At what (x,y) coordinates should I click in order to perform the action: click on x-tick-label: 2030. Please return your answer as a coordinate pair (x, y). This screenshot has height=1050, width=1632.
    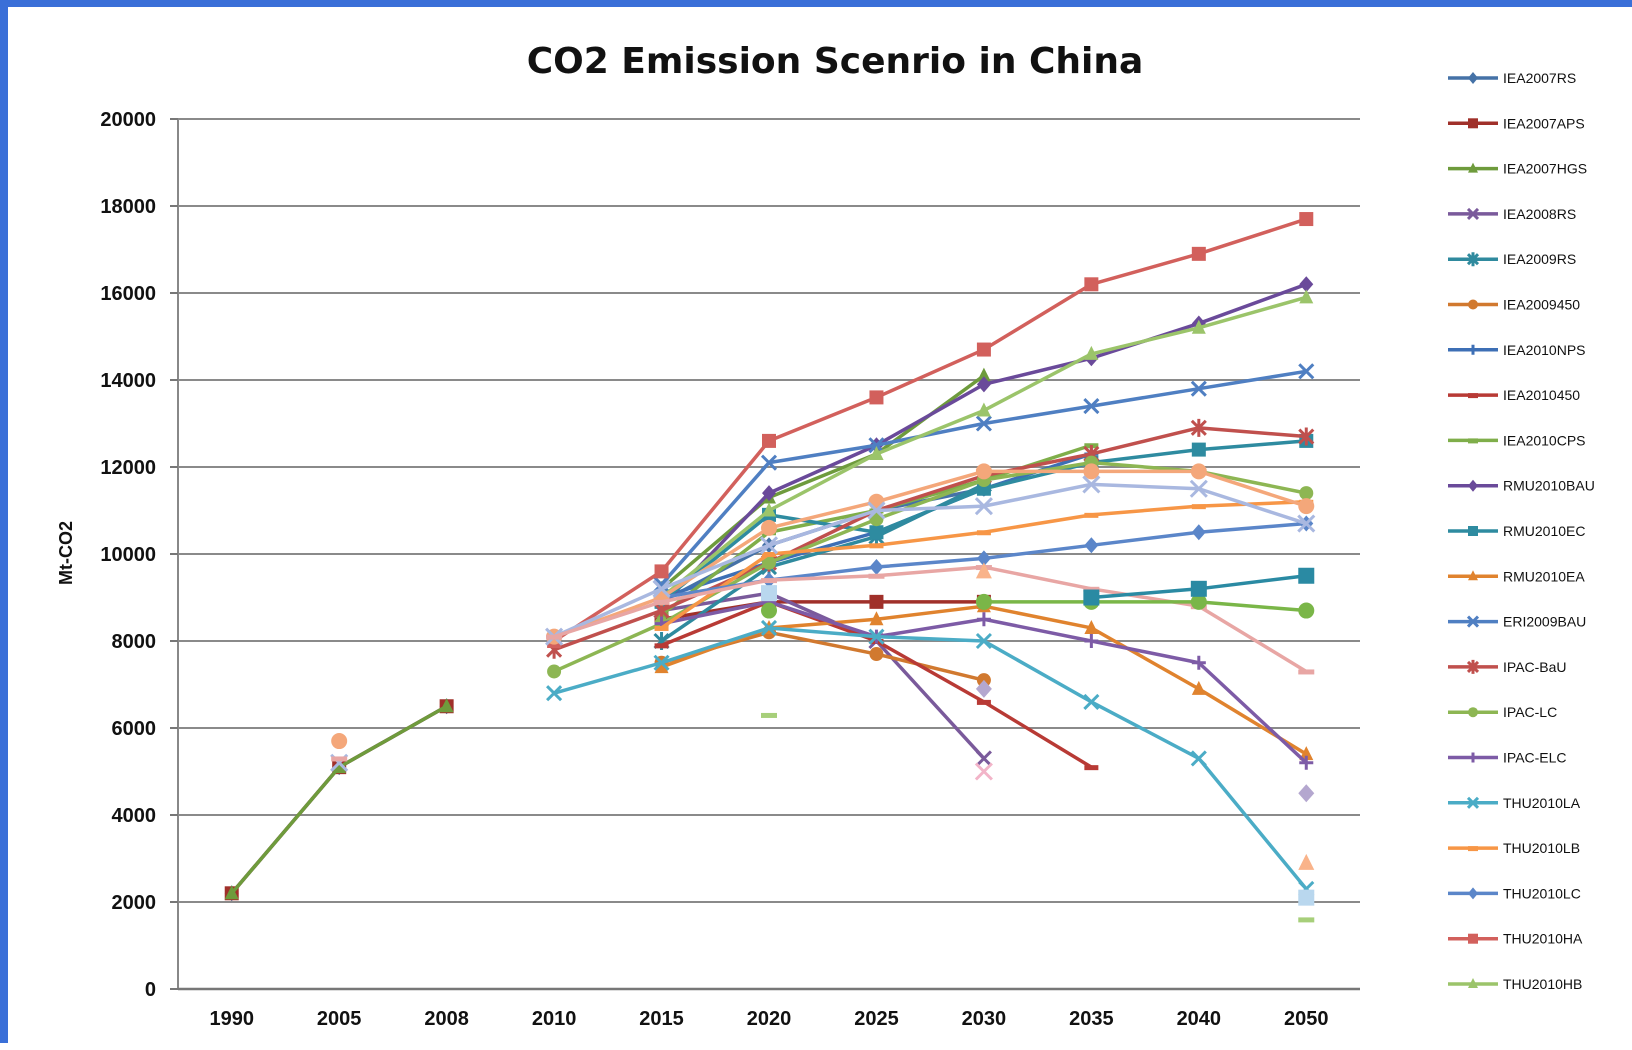
    Looking at the image, I should click on (984, 1019).